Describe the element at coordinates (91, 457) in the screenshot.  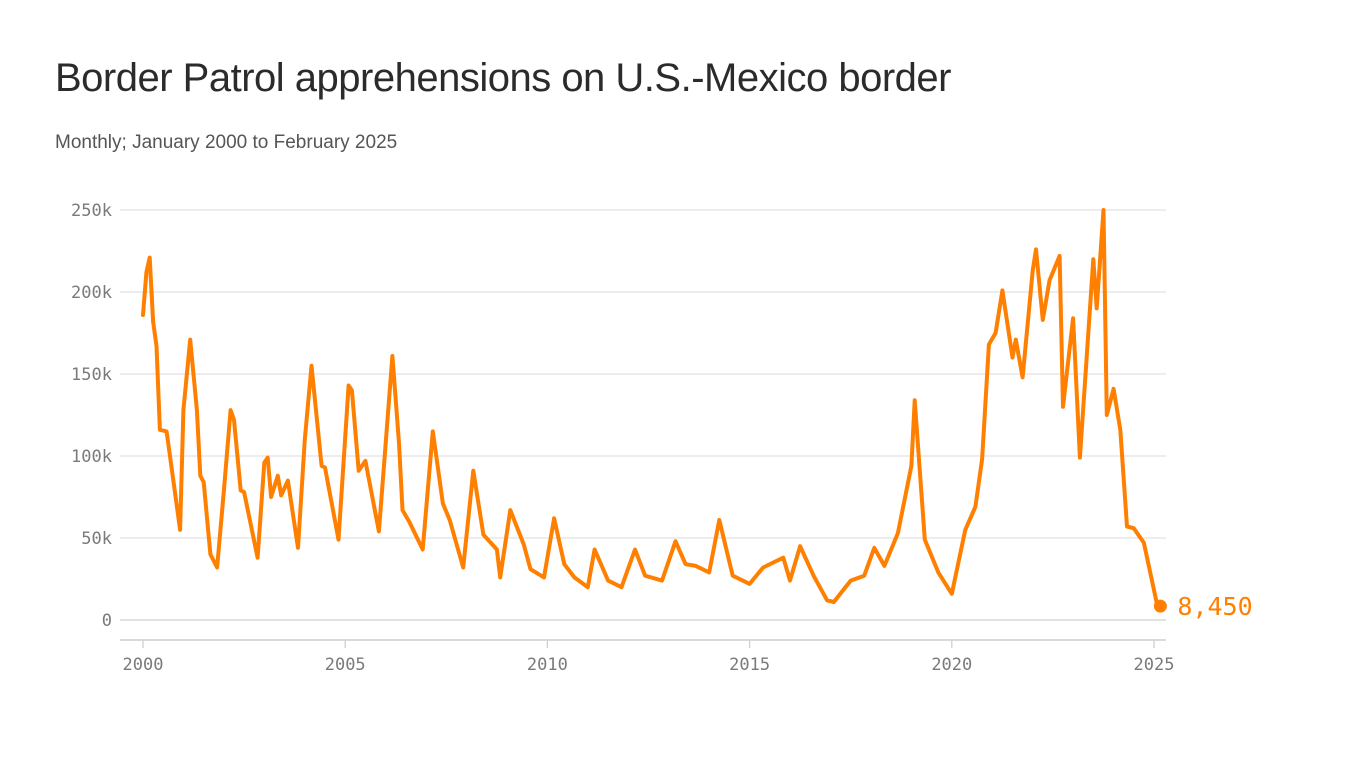
I see `y-tick-label: 100k` at that location.